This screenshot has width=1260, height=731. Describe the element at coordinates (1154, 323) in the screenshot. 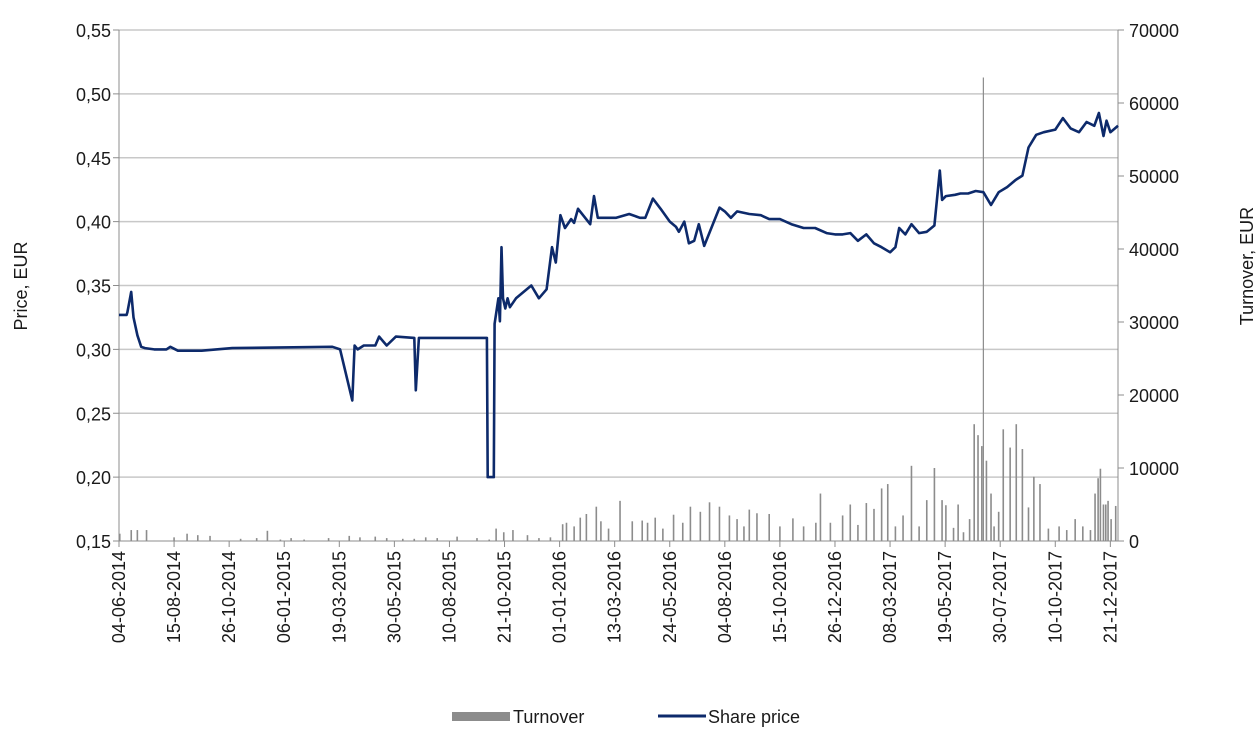

I see `right-tick-label: 30000` at that location.